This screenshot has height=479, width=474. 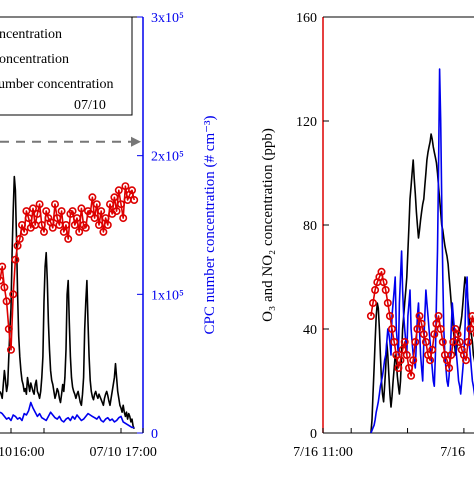 I want to click on black-series-line, so click(x=422, y=283).